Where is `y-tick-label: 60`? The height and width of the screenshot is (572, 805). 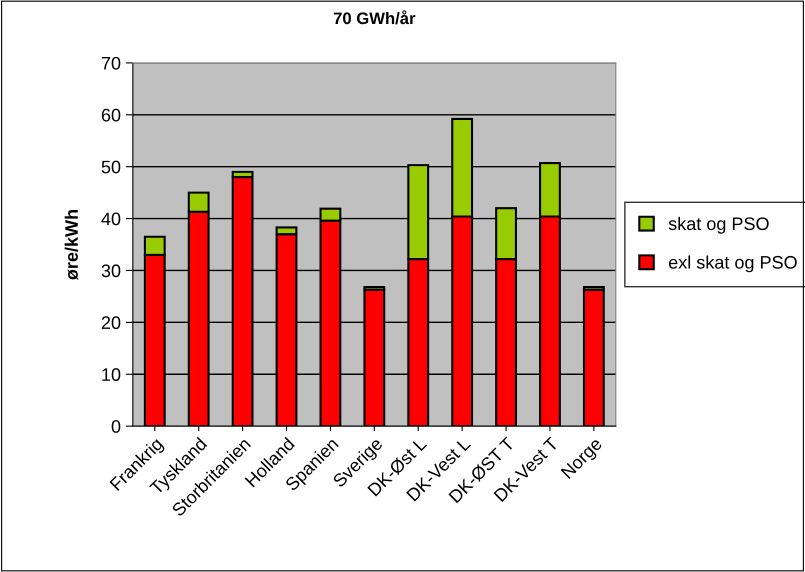 y-tick-label: 60 is located at coordinates (111, 115).